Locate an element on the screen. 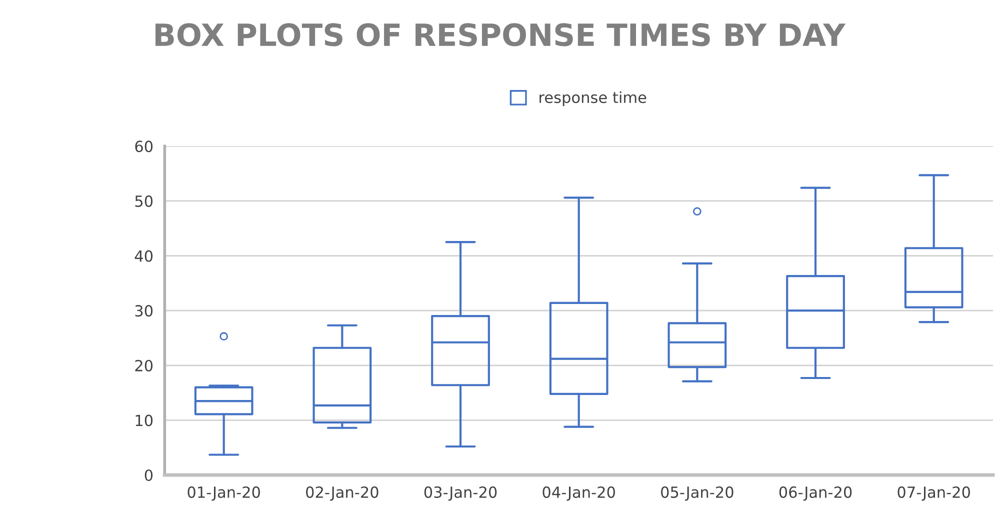 The width and height of the screenshot is (998, 522). y-tick-label: 0 is located at coordinates (148, 475).